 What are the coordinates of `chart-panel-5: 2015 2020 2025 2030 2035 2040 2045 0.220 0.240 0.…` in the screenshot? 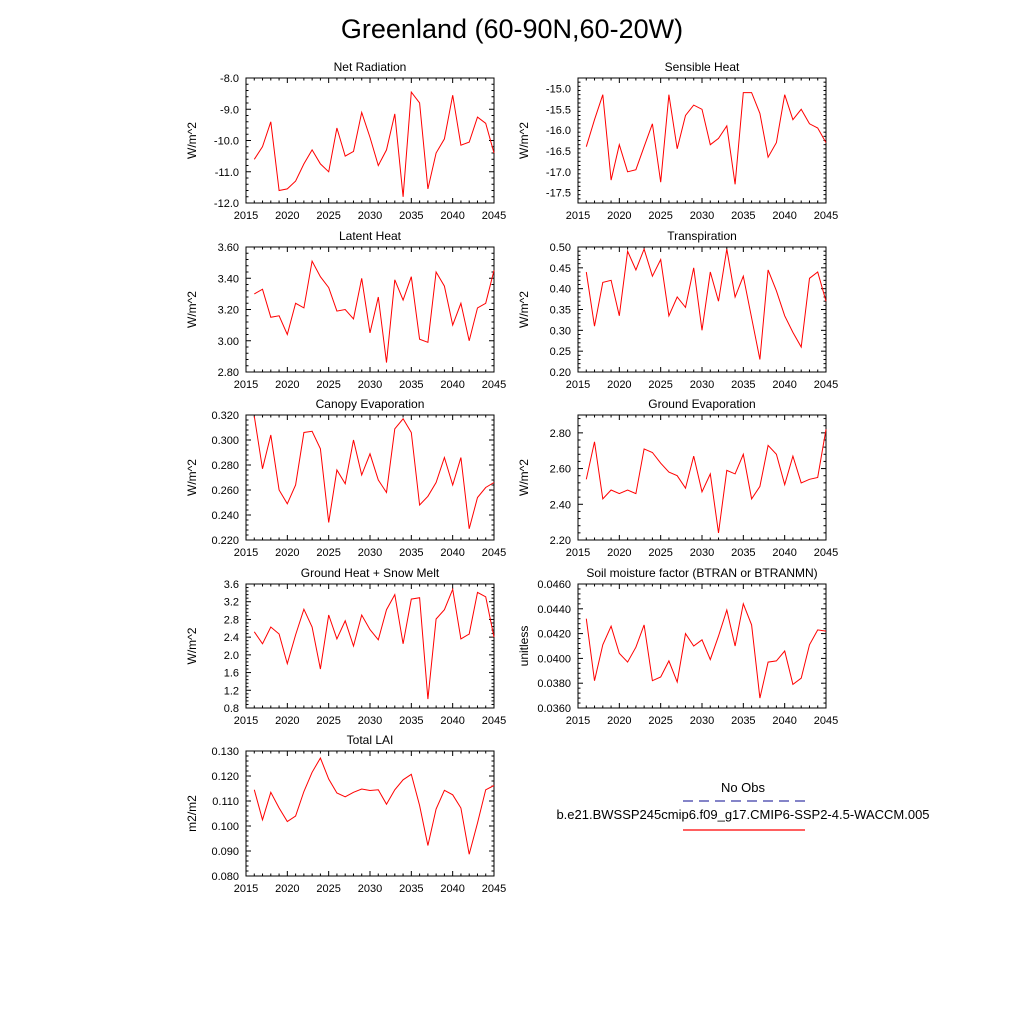 It's located at (345, 478).